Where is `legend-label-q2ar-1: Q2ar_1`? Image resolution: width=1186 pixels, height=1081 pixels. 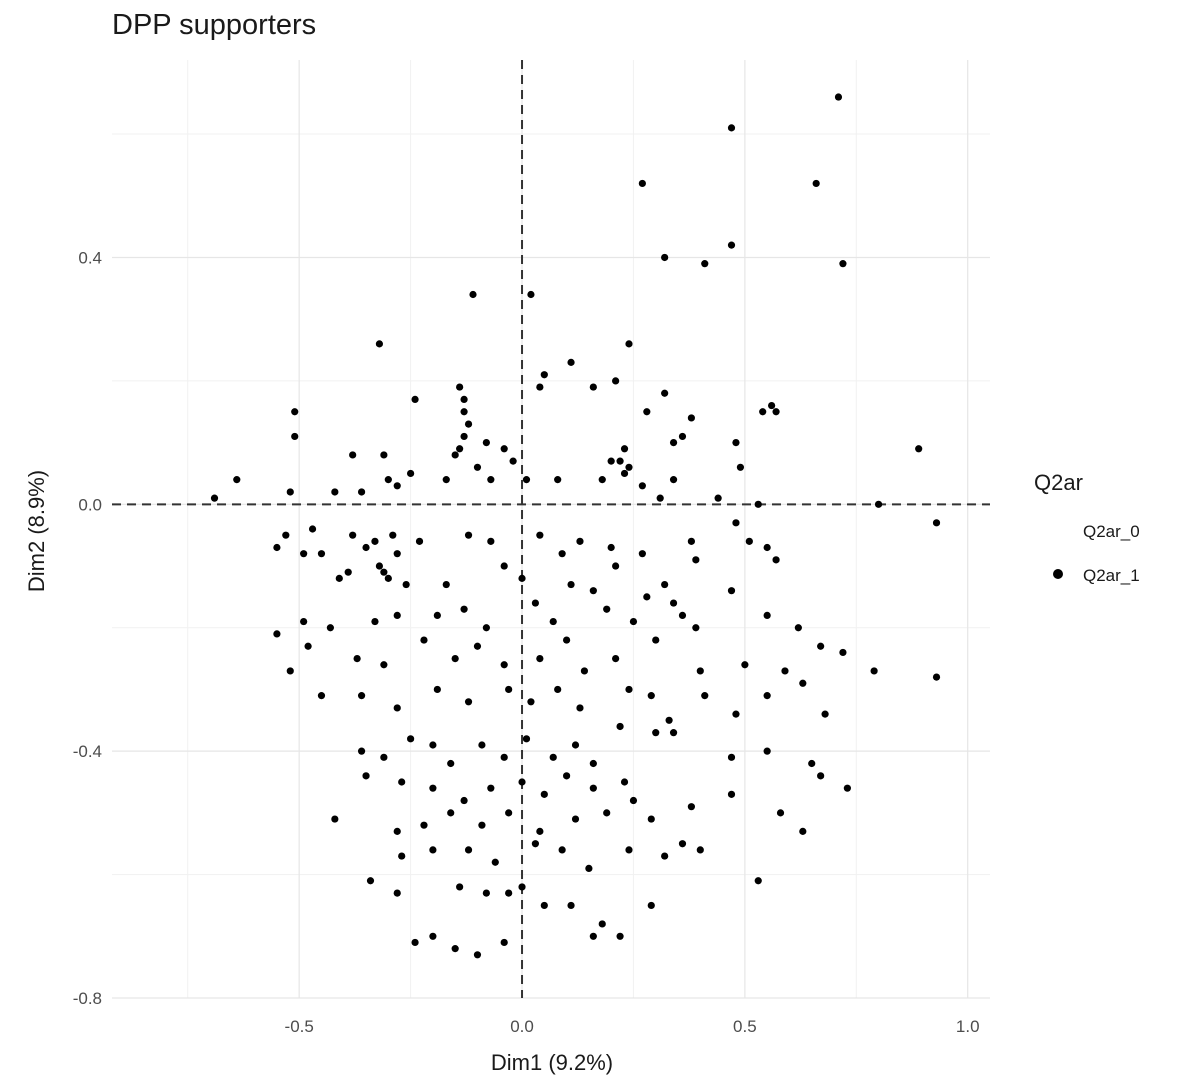 legend-label-q2ar-1: Q2ar_1 is located at coordinates (1111, 575).